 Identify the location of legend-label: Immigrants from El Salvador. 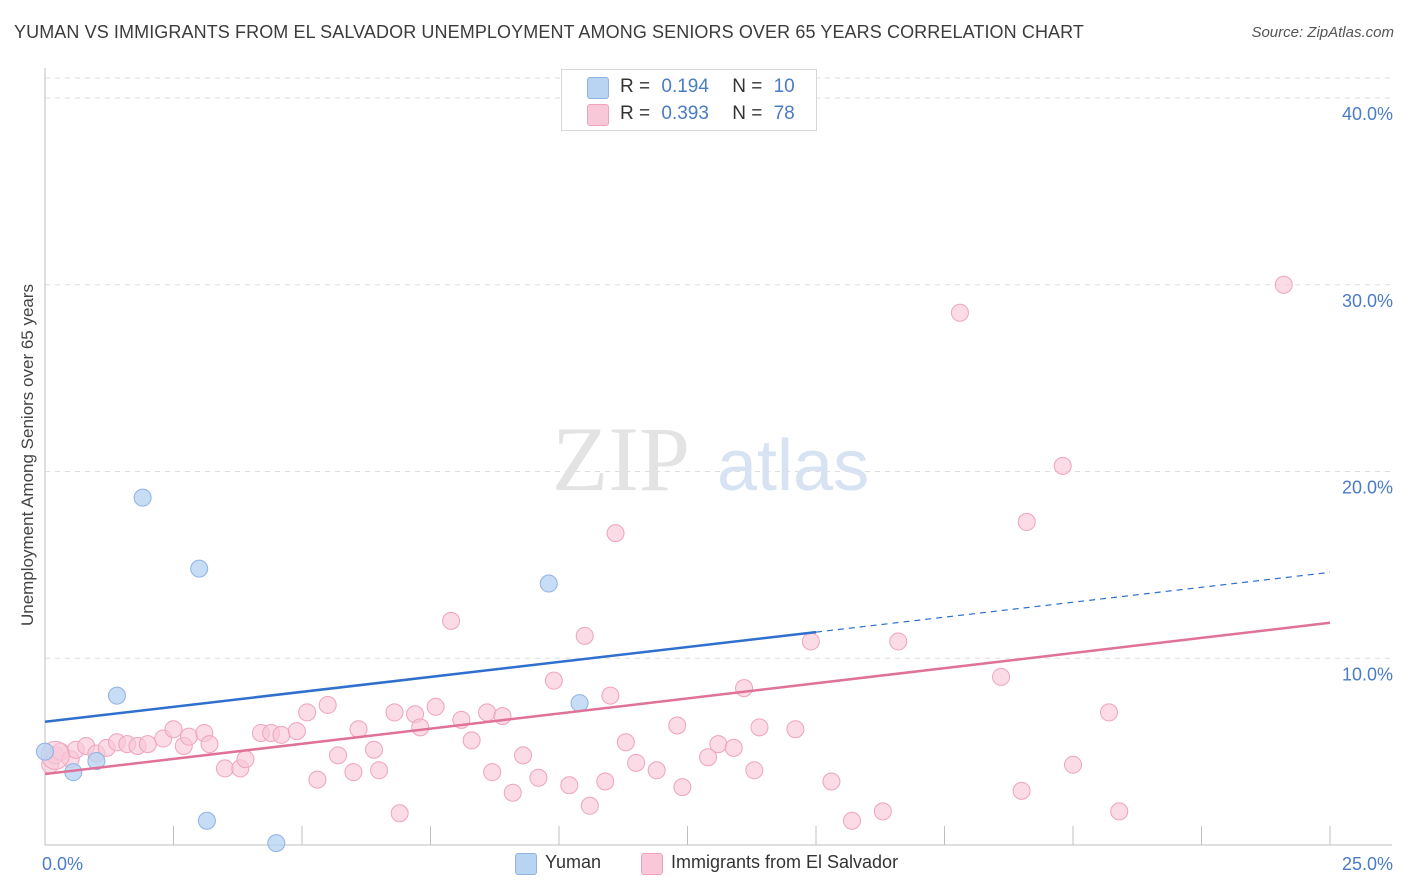
(785, 862).